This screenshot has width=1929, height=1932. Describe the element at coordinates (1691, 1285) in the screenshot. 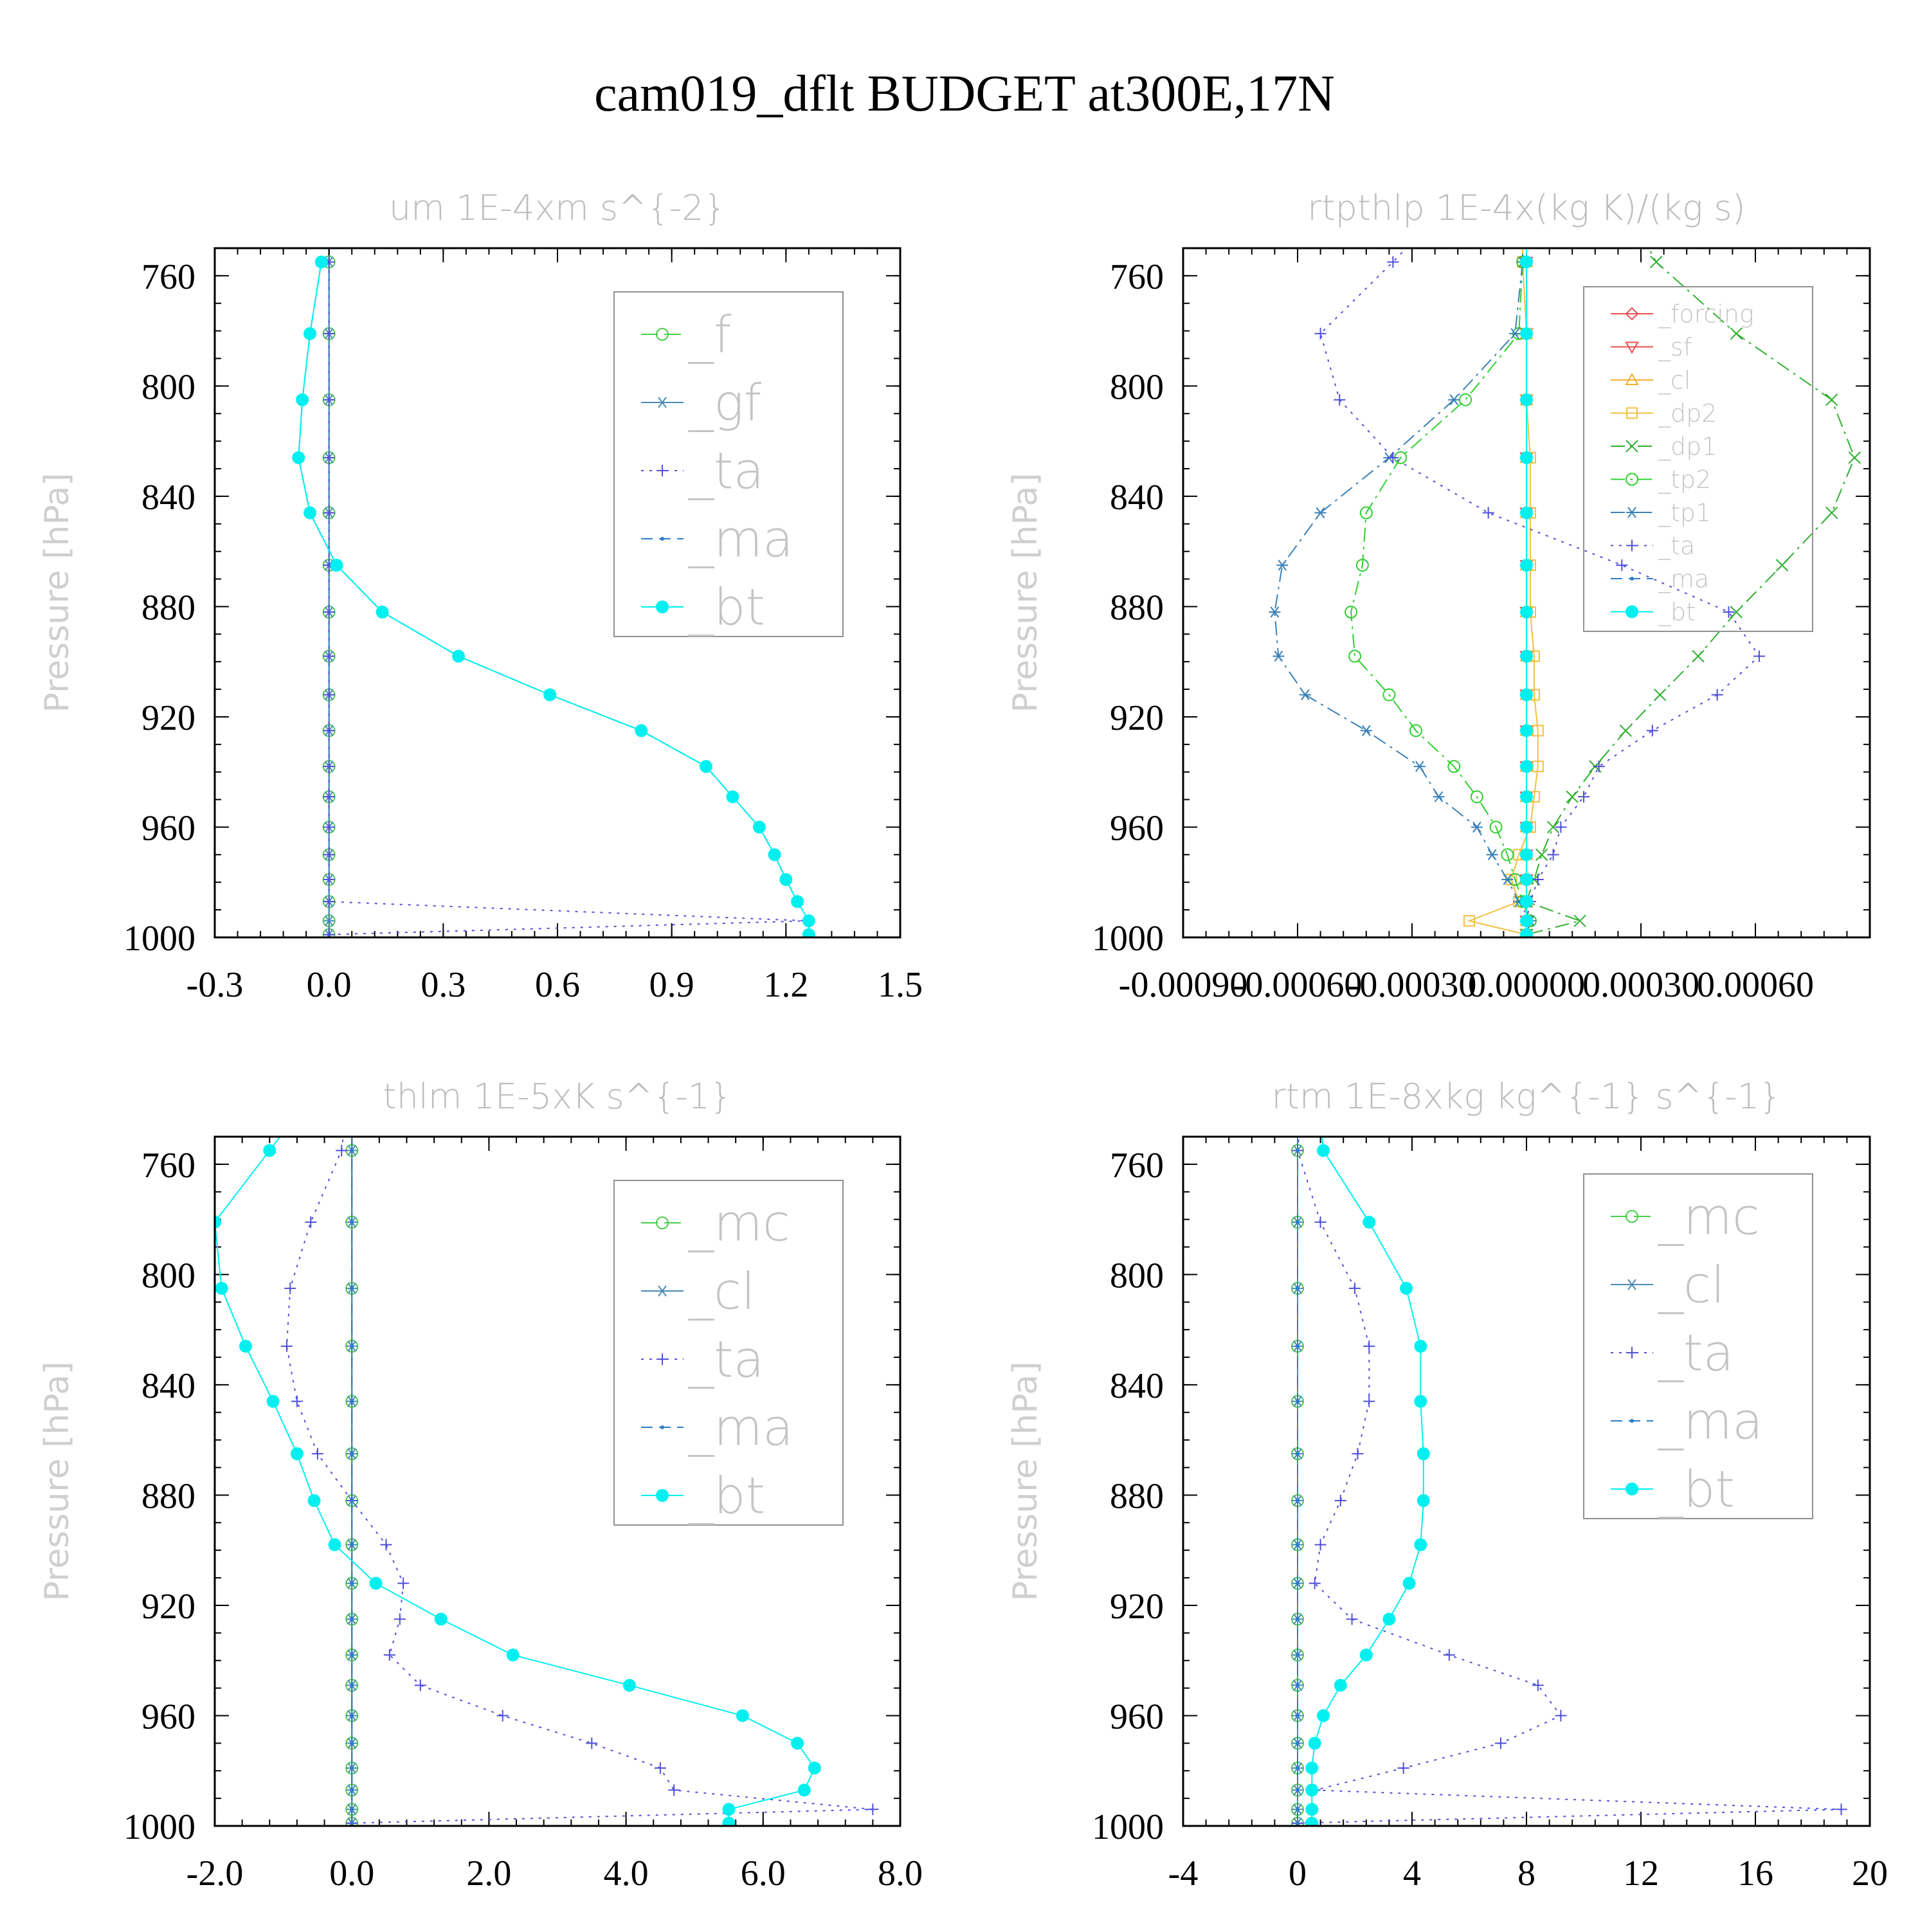

I see `legend-label: _cl` at that location.